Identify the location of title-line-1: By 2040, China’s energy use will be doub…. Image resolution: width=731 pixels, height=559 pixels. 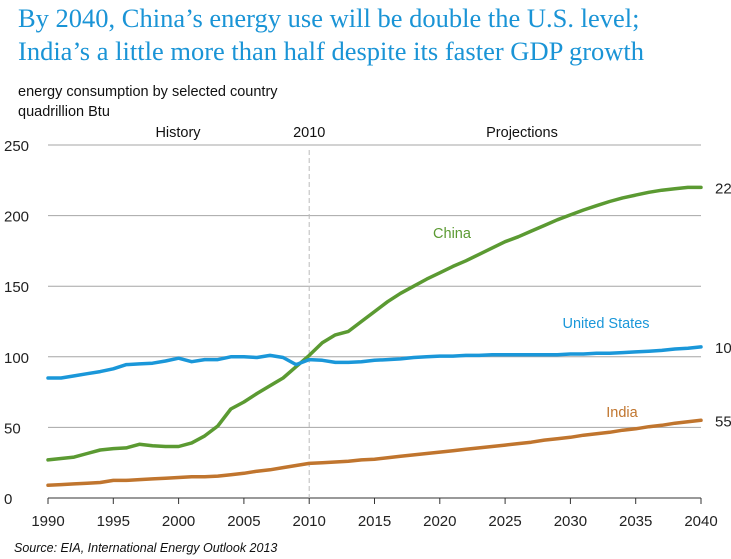
(329, 18).